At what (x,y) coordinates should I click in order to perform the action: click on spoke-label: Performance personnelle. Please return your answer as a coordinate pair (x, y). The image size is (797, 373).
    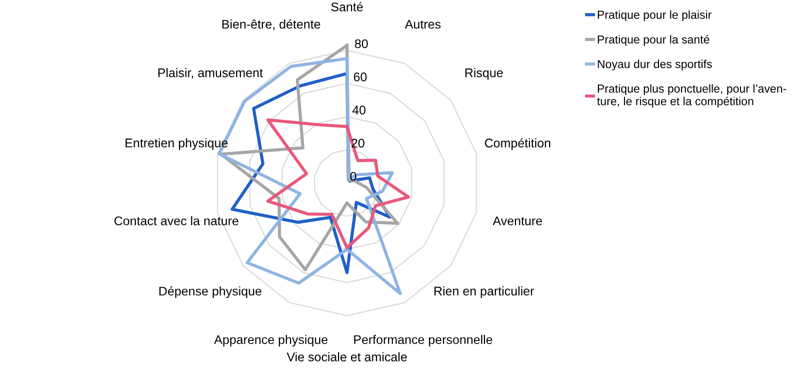
    Looking at the image, I should click on (423, 340).